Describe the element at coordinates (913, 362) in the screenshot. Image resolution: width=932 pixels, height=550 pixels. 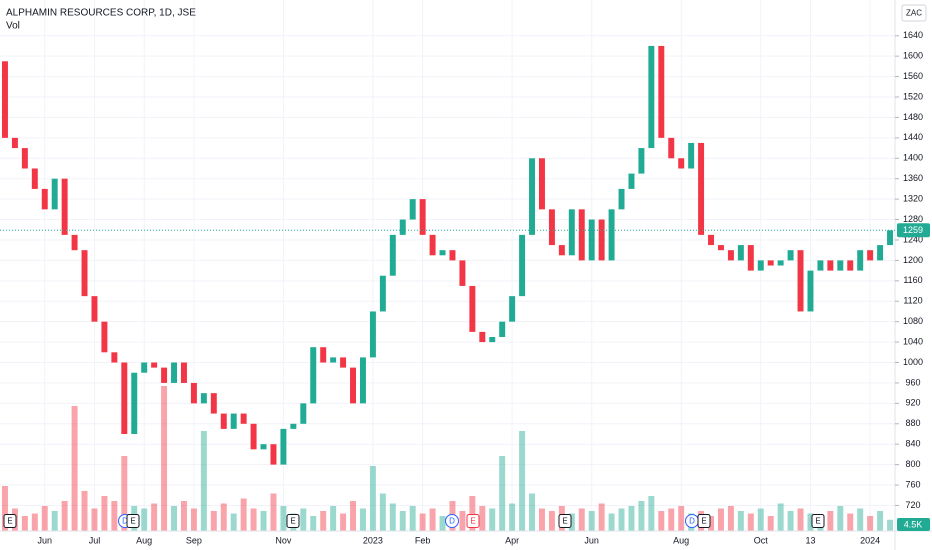
I see `y-tick-label: 1000` at that location.